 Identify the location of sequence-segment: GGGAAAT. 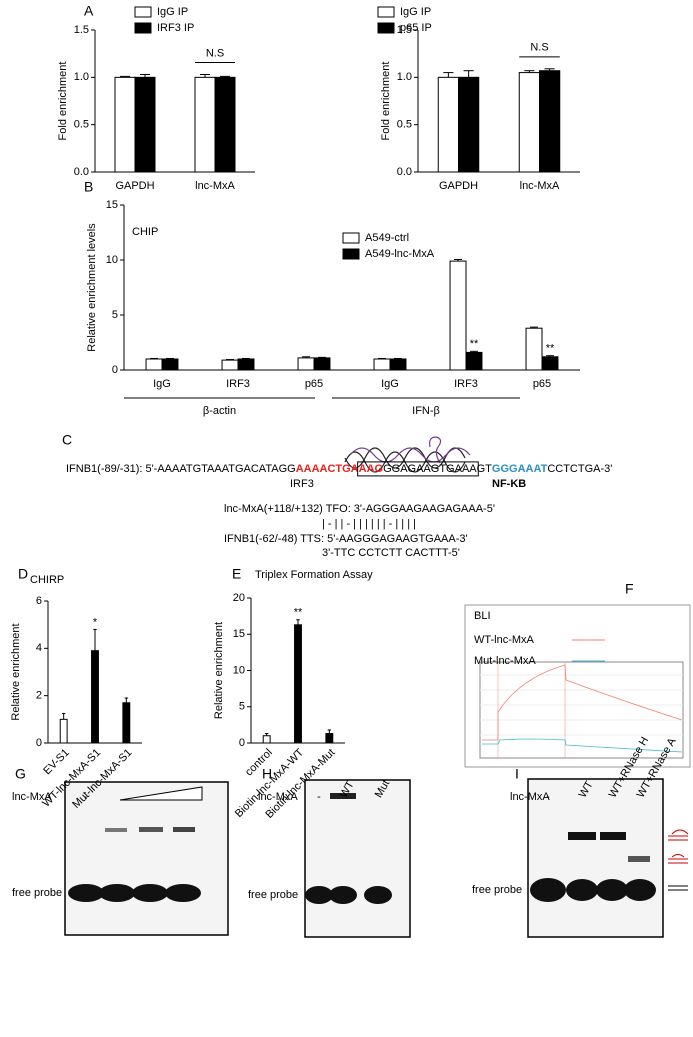
(520, 469).